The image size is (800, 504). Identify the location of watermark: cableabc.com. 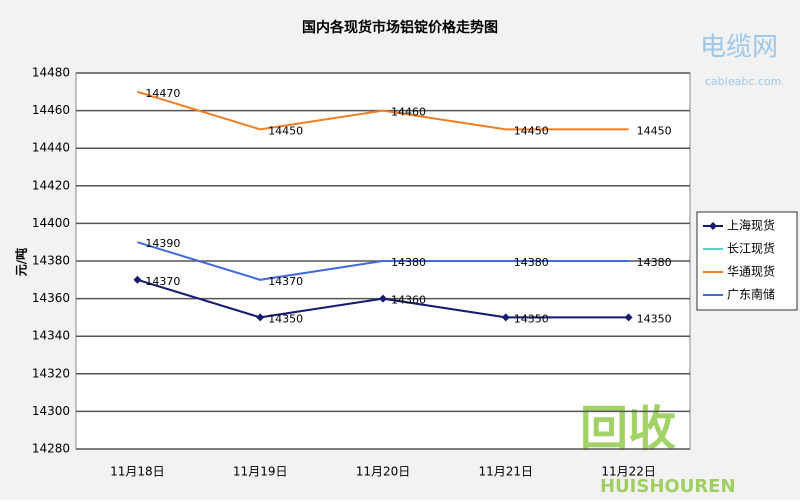
(743, 81).